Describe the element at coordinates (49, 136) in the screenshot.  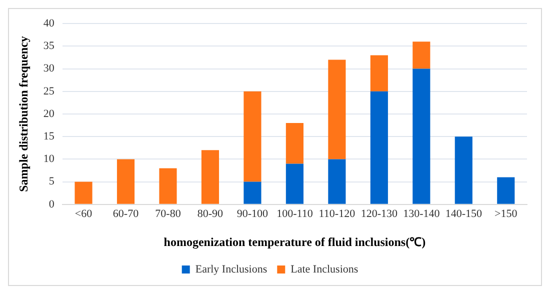
I see `y-tick-label: 15` at that location.